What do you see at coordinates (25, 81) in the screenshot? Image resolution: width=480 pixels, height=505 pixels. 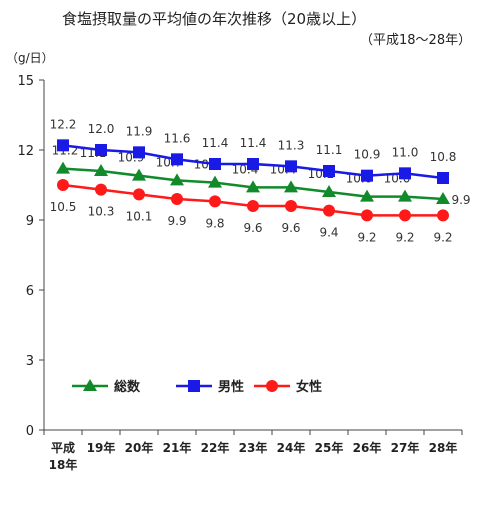 I see `y-tick-label: 15` at bounding box center [25, 81].